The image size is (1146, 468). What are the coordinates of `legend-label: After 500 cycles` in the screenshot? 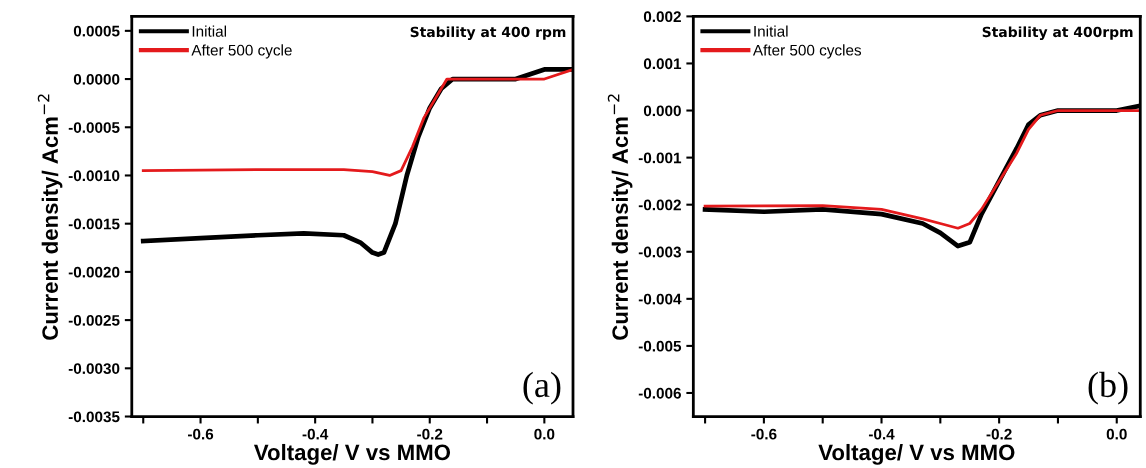 It's located at (807, 51).